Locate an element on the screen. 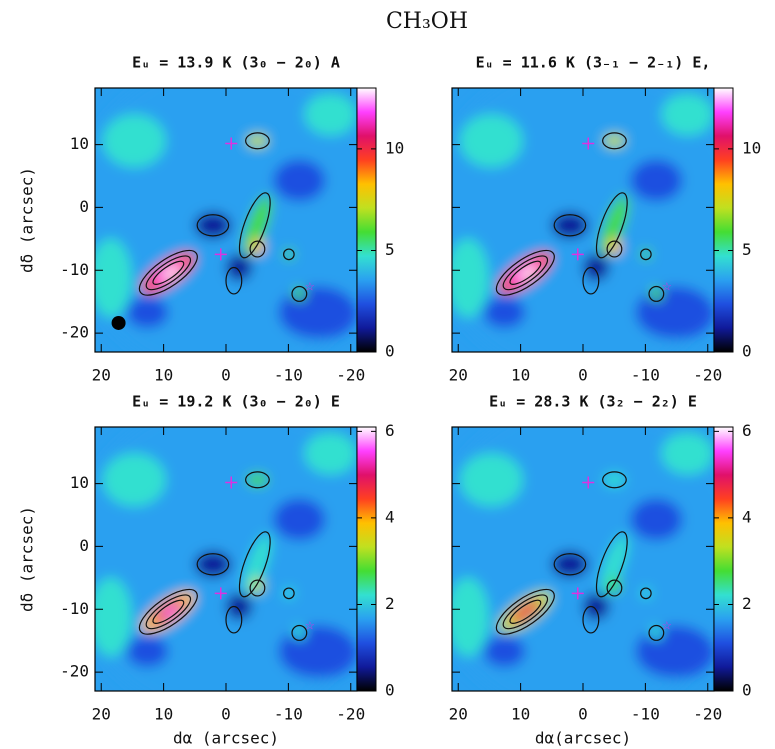 This screenshot has width=775, height=749. y-tick-label: 10 is located at coordinates (79, 143).